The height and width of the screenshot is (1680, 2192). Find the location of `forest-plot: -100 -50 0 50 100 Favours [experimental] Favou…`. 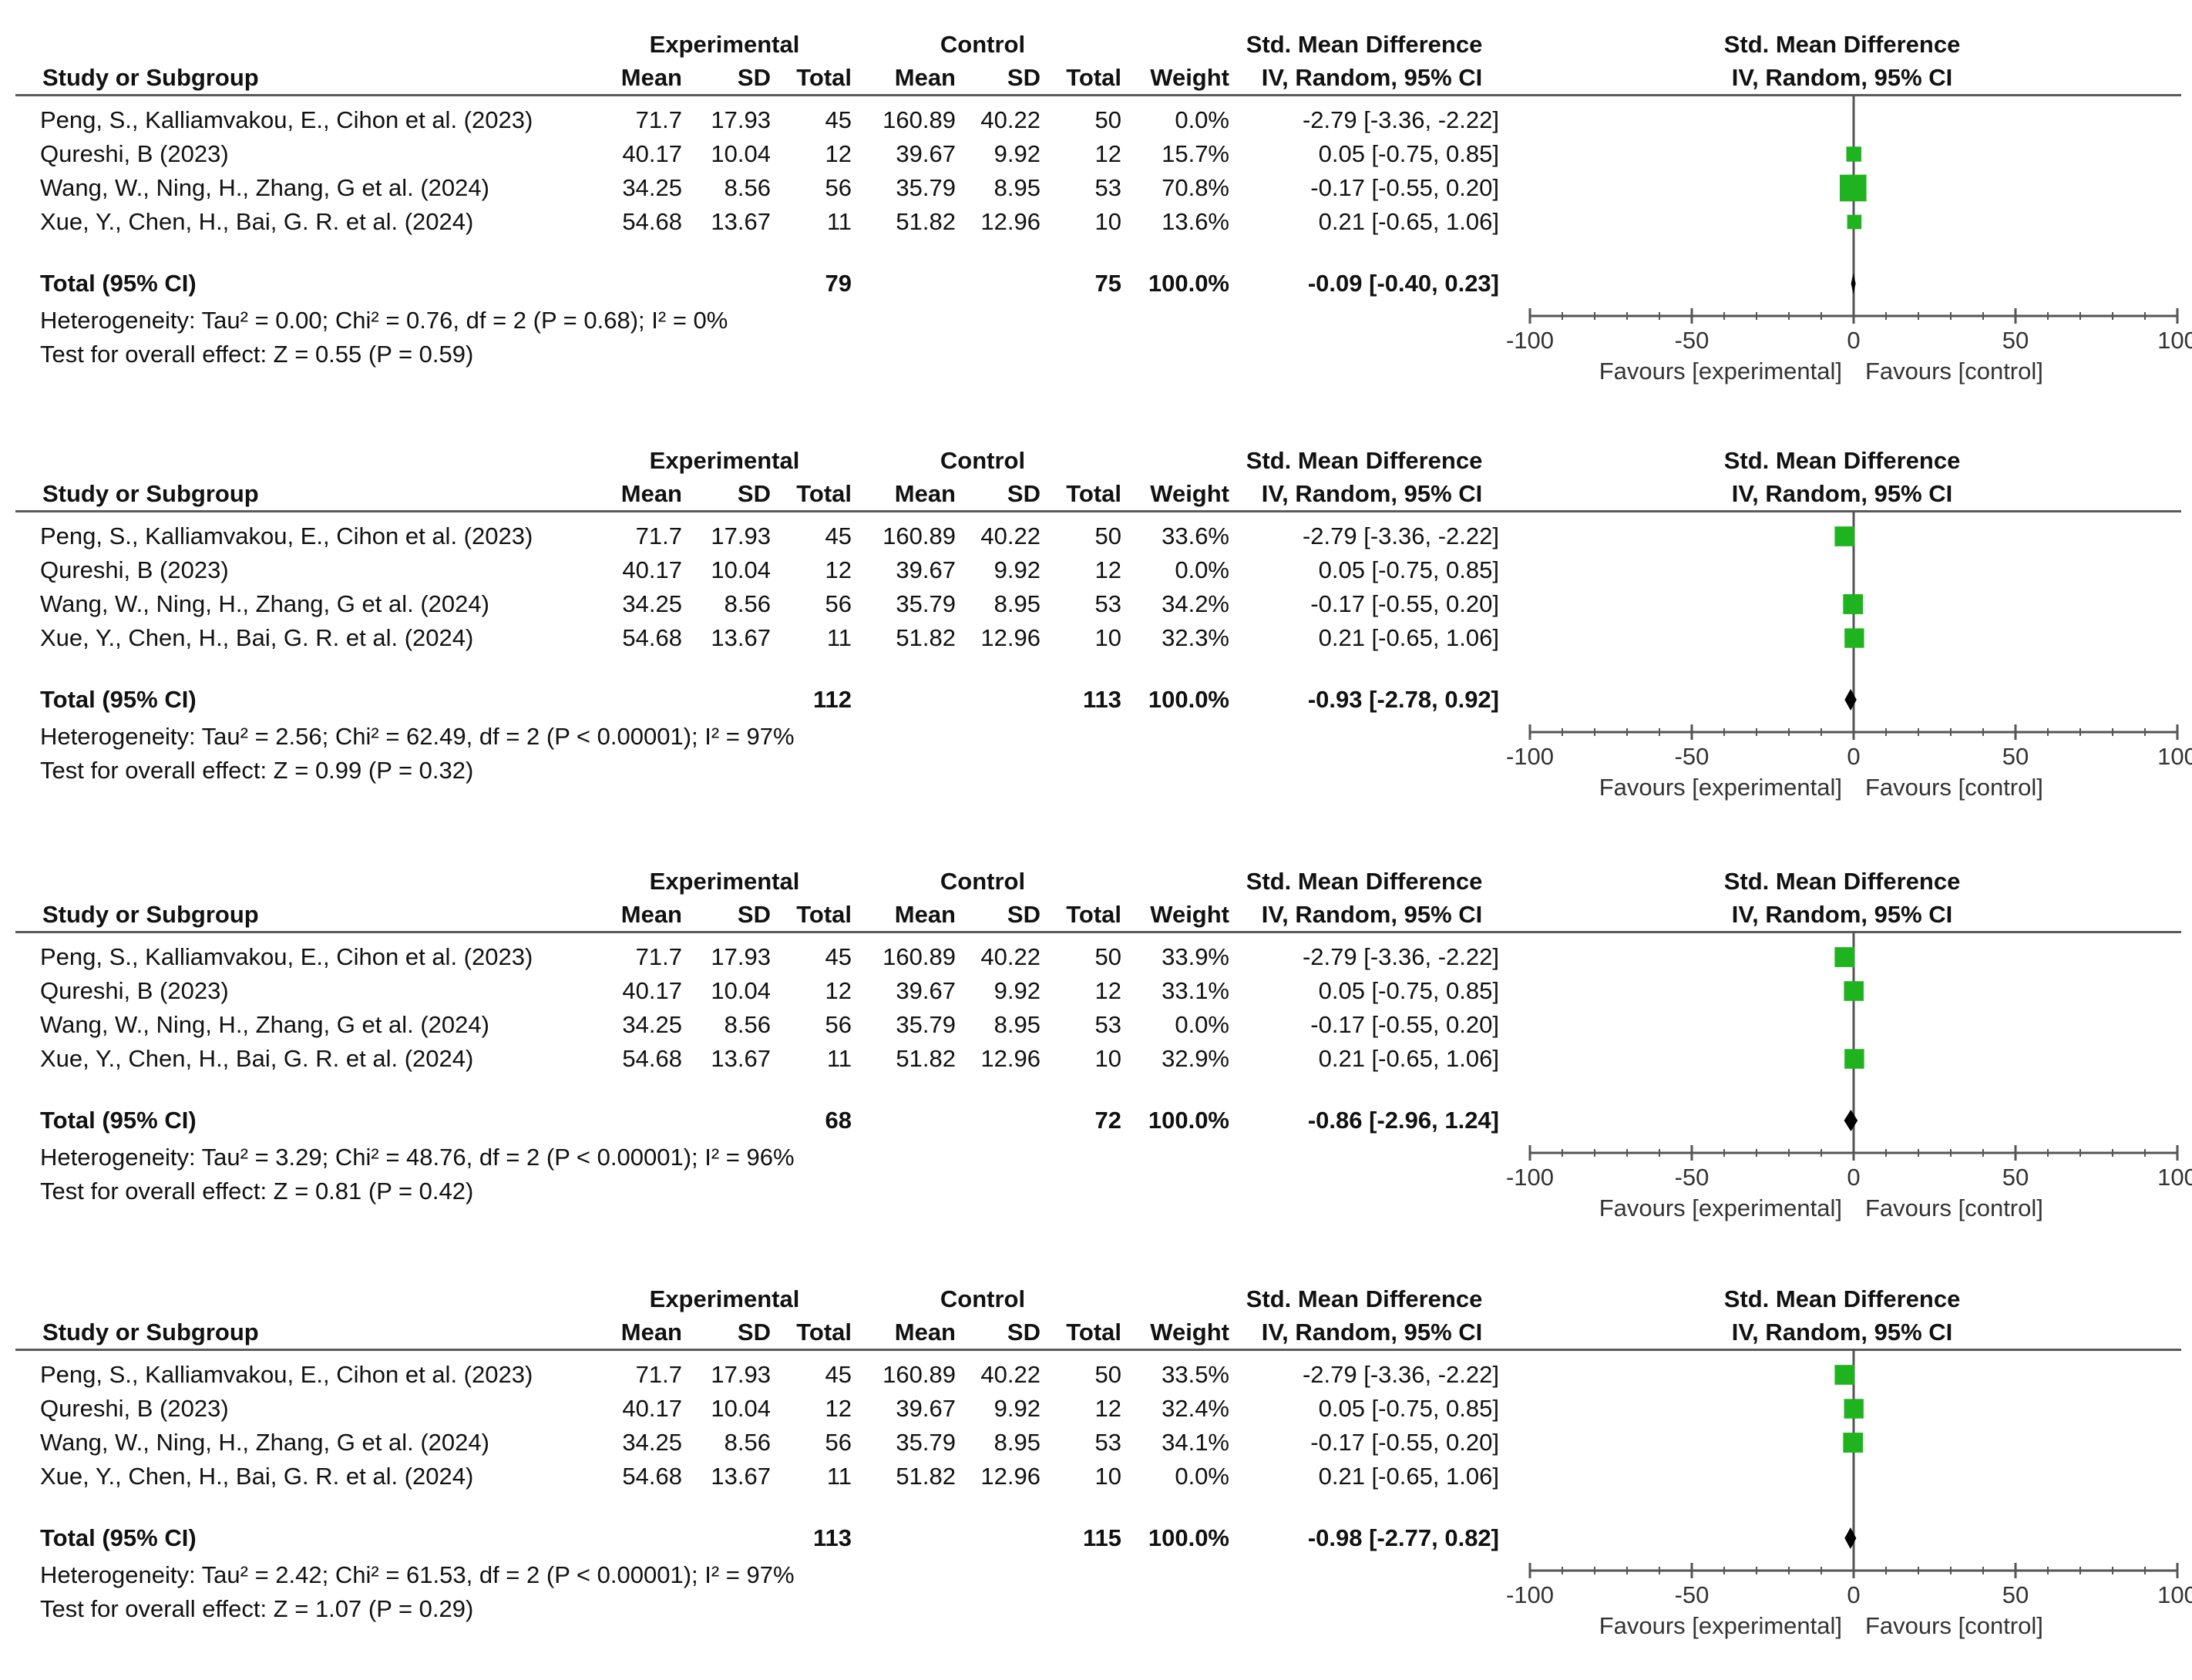

forest-plot: -100 -50 0 50 100 Favours [experimental] Favou… is located at coordinates (1849, 1076).